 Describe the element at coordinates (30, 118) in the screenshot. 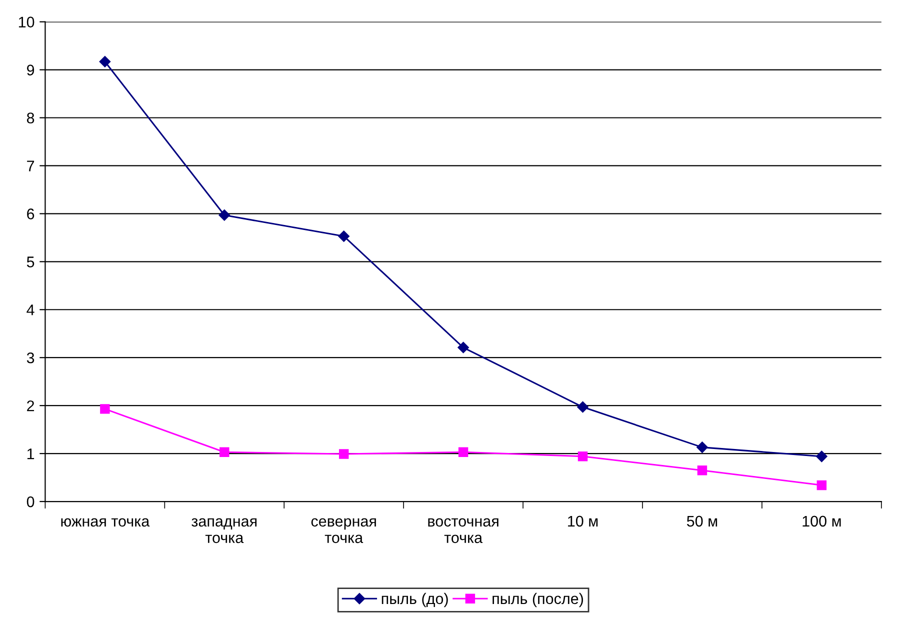

I see `y-tick-label: 8` at that location.